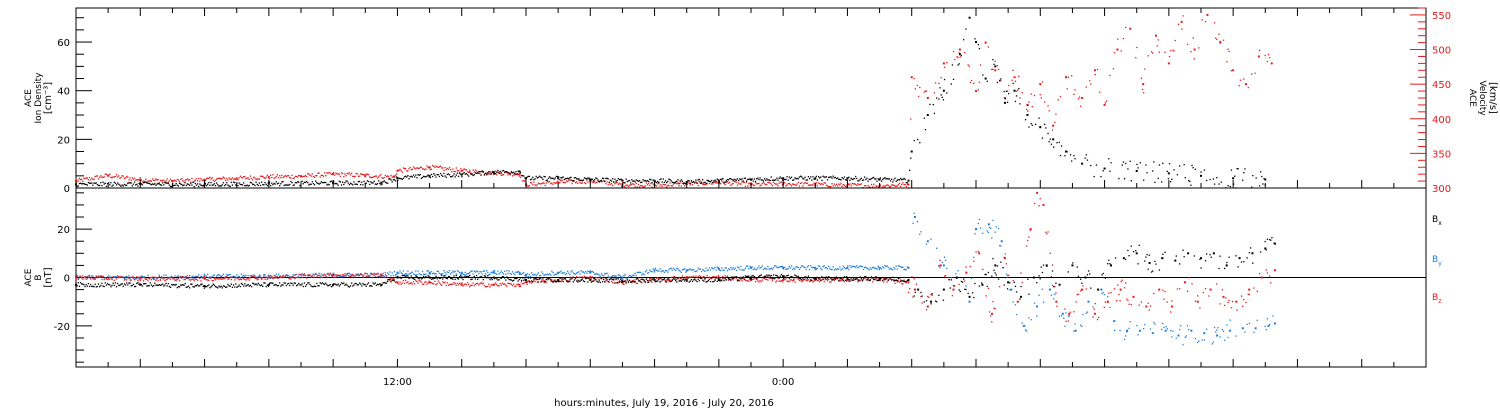 The height and width of the screenshot is (414, 1500). Describe the element at coordinates (39, 277) in the screenshot. I see `field-axis-title: B` at that location.